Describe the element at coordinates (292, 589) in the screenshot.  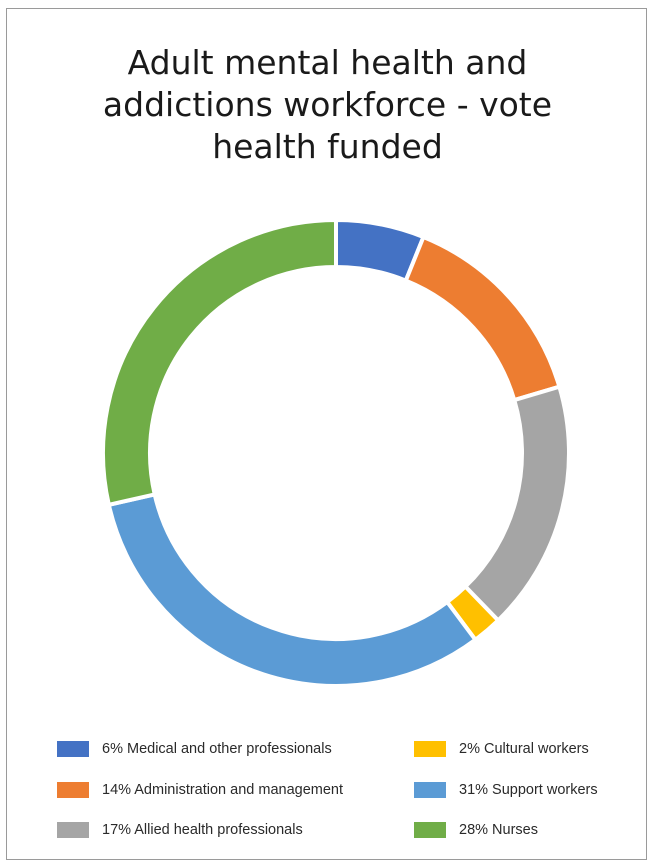
I see `donut-slice-support` at that location.